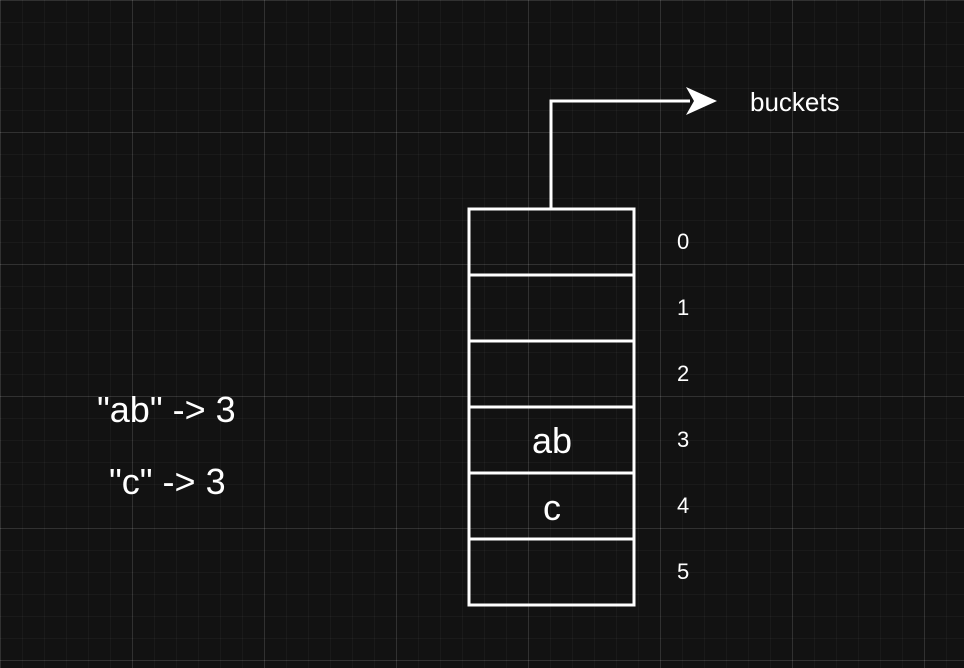  What do you see at coordinates (619, 154) in the screenshot?
I see `pointer-arrow-line` at bounding box center [619, 154].